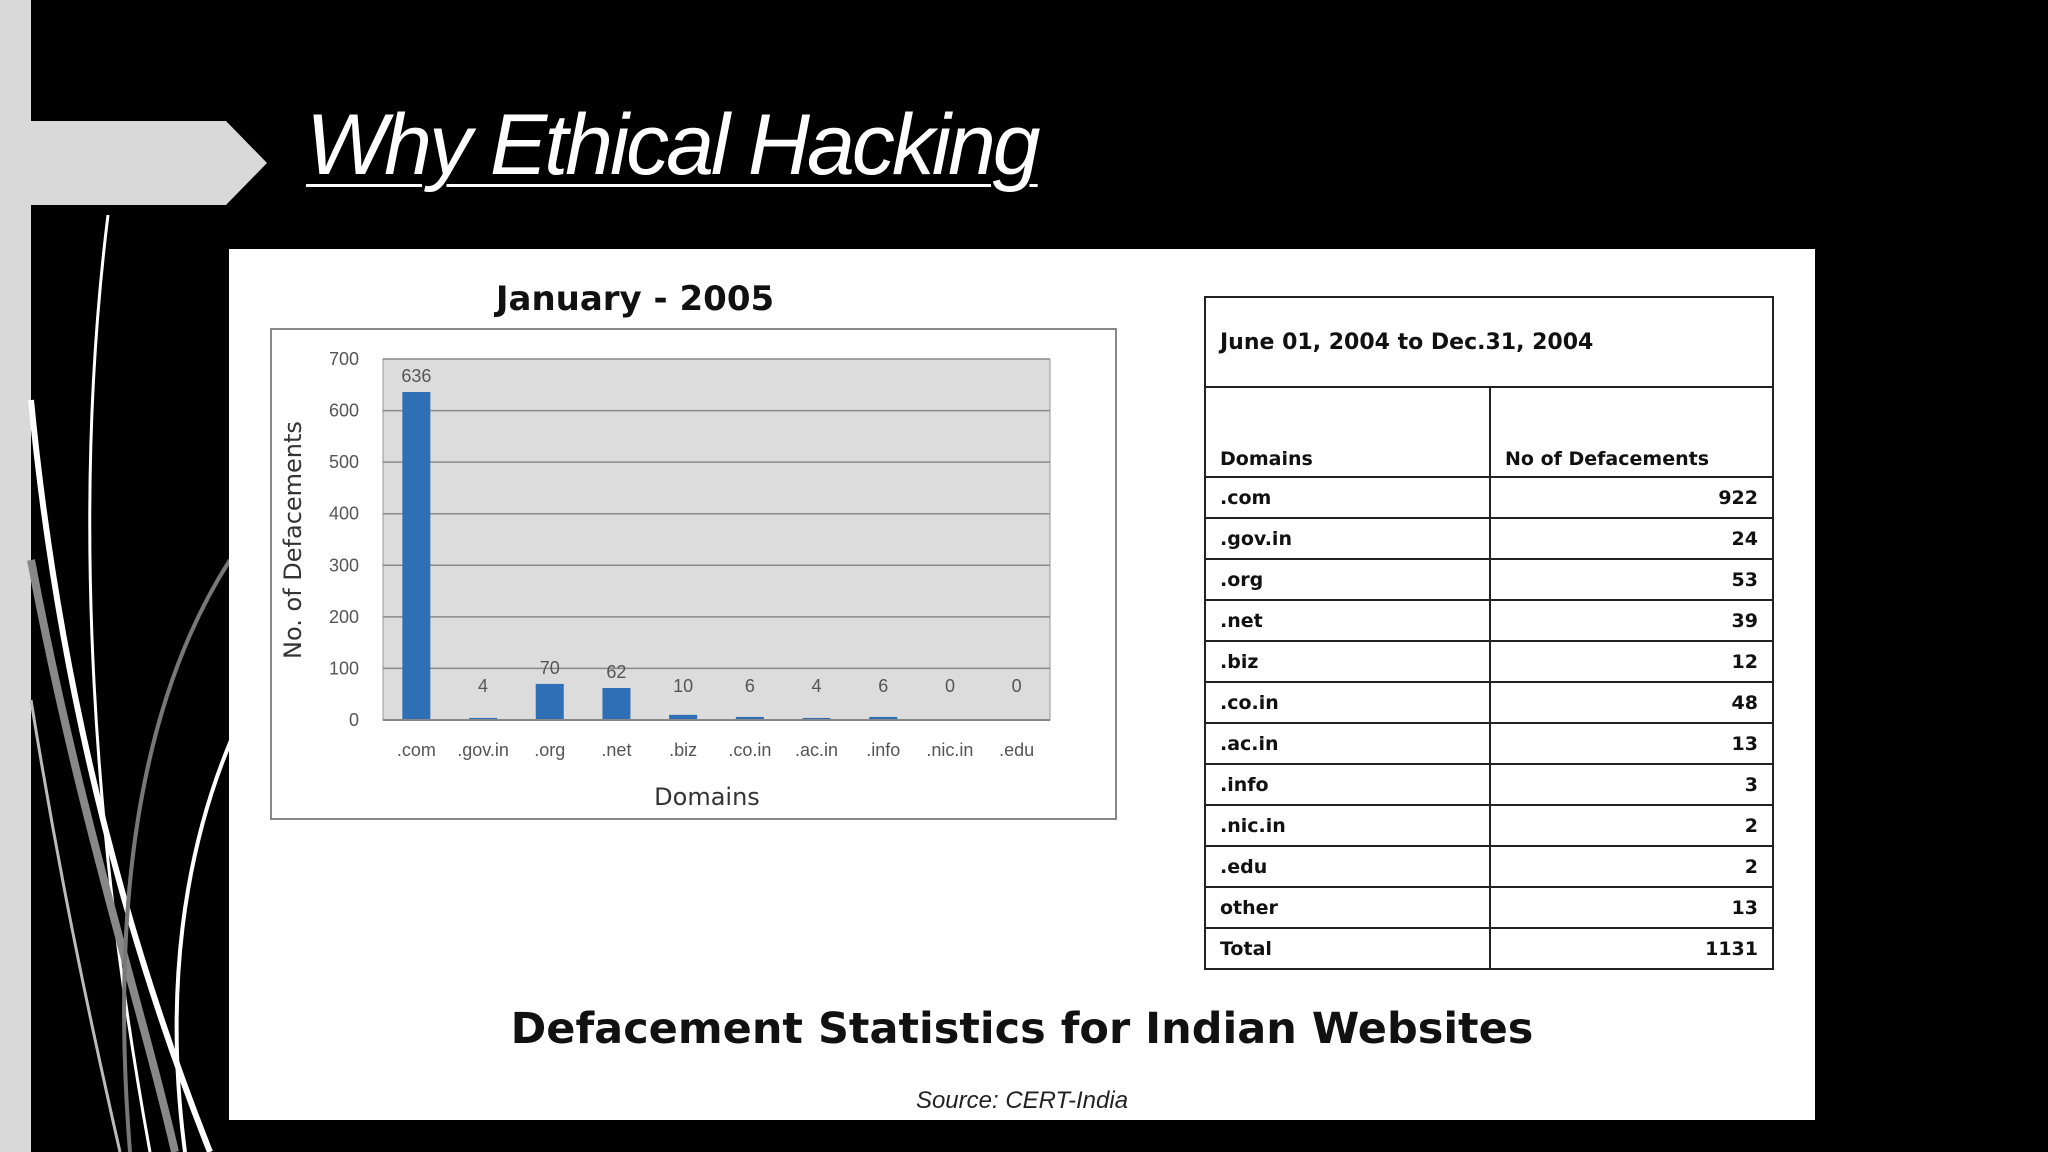 This screenshot has height=1152, width=2048. I want to click on table-cell-domain: .nic.in, so click(1347, 825).